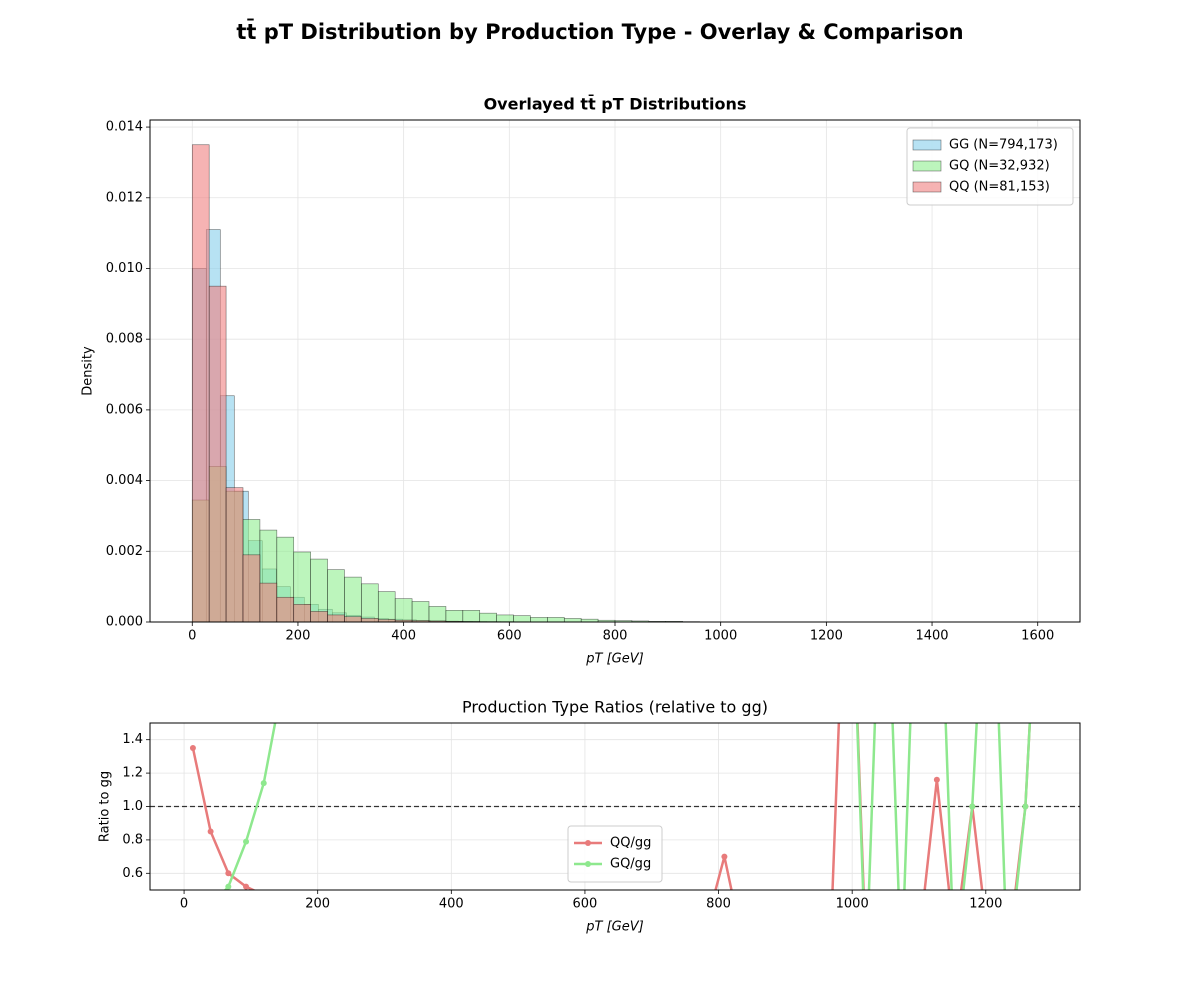 The width and height of the screenshot is (1200, 1000). I want to click on y-tick-label: 0.014, so click(124, 127).